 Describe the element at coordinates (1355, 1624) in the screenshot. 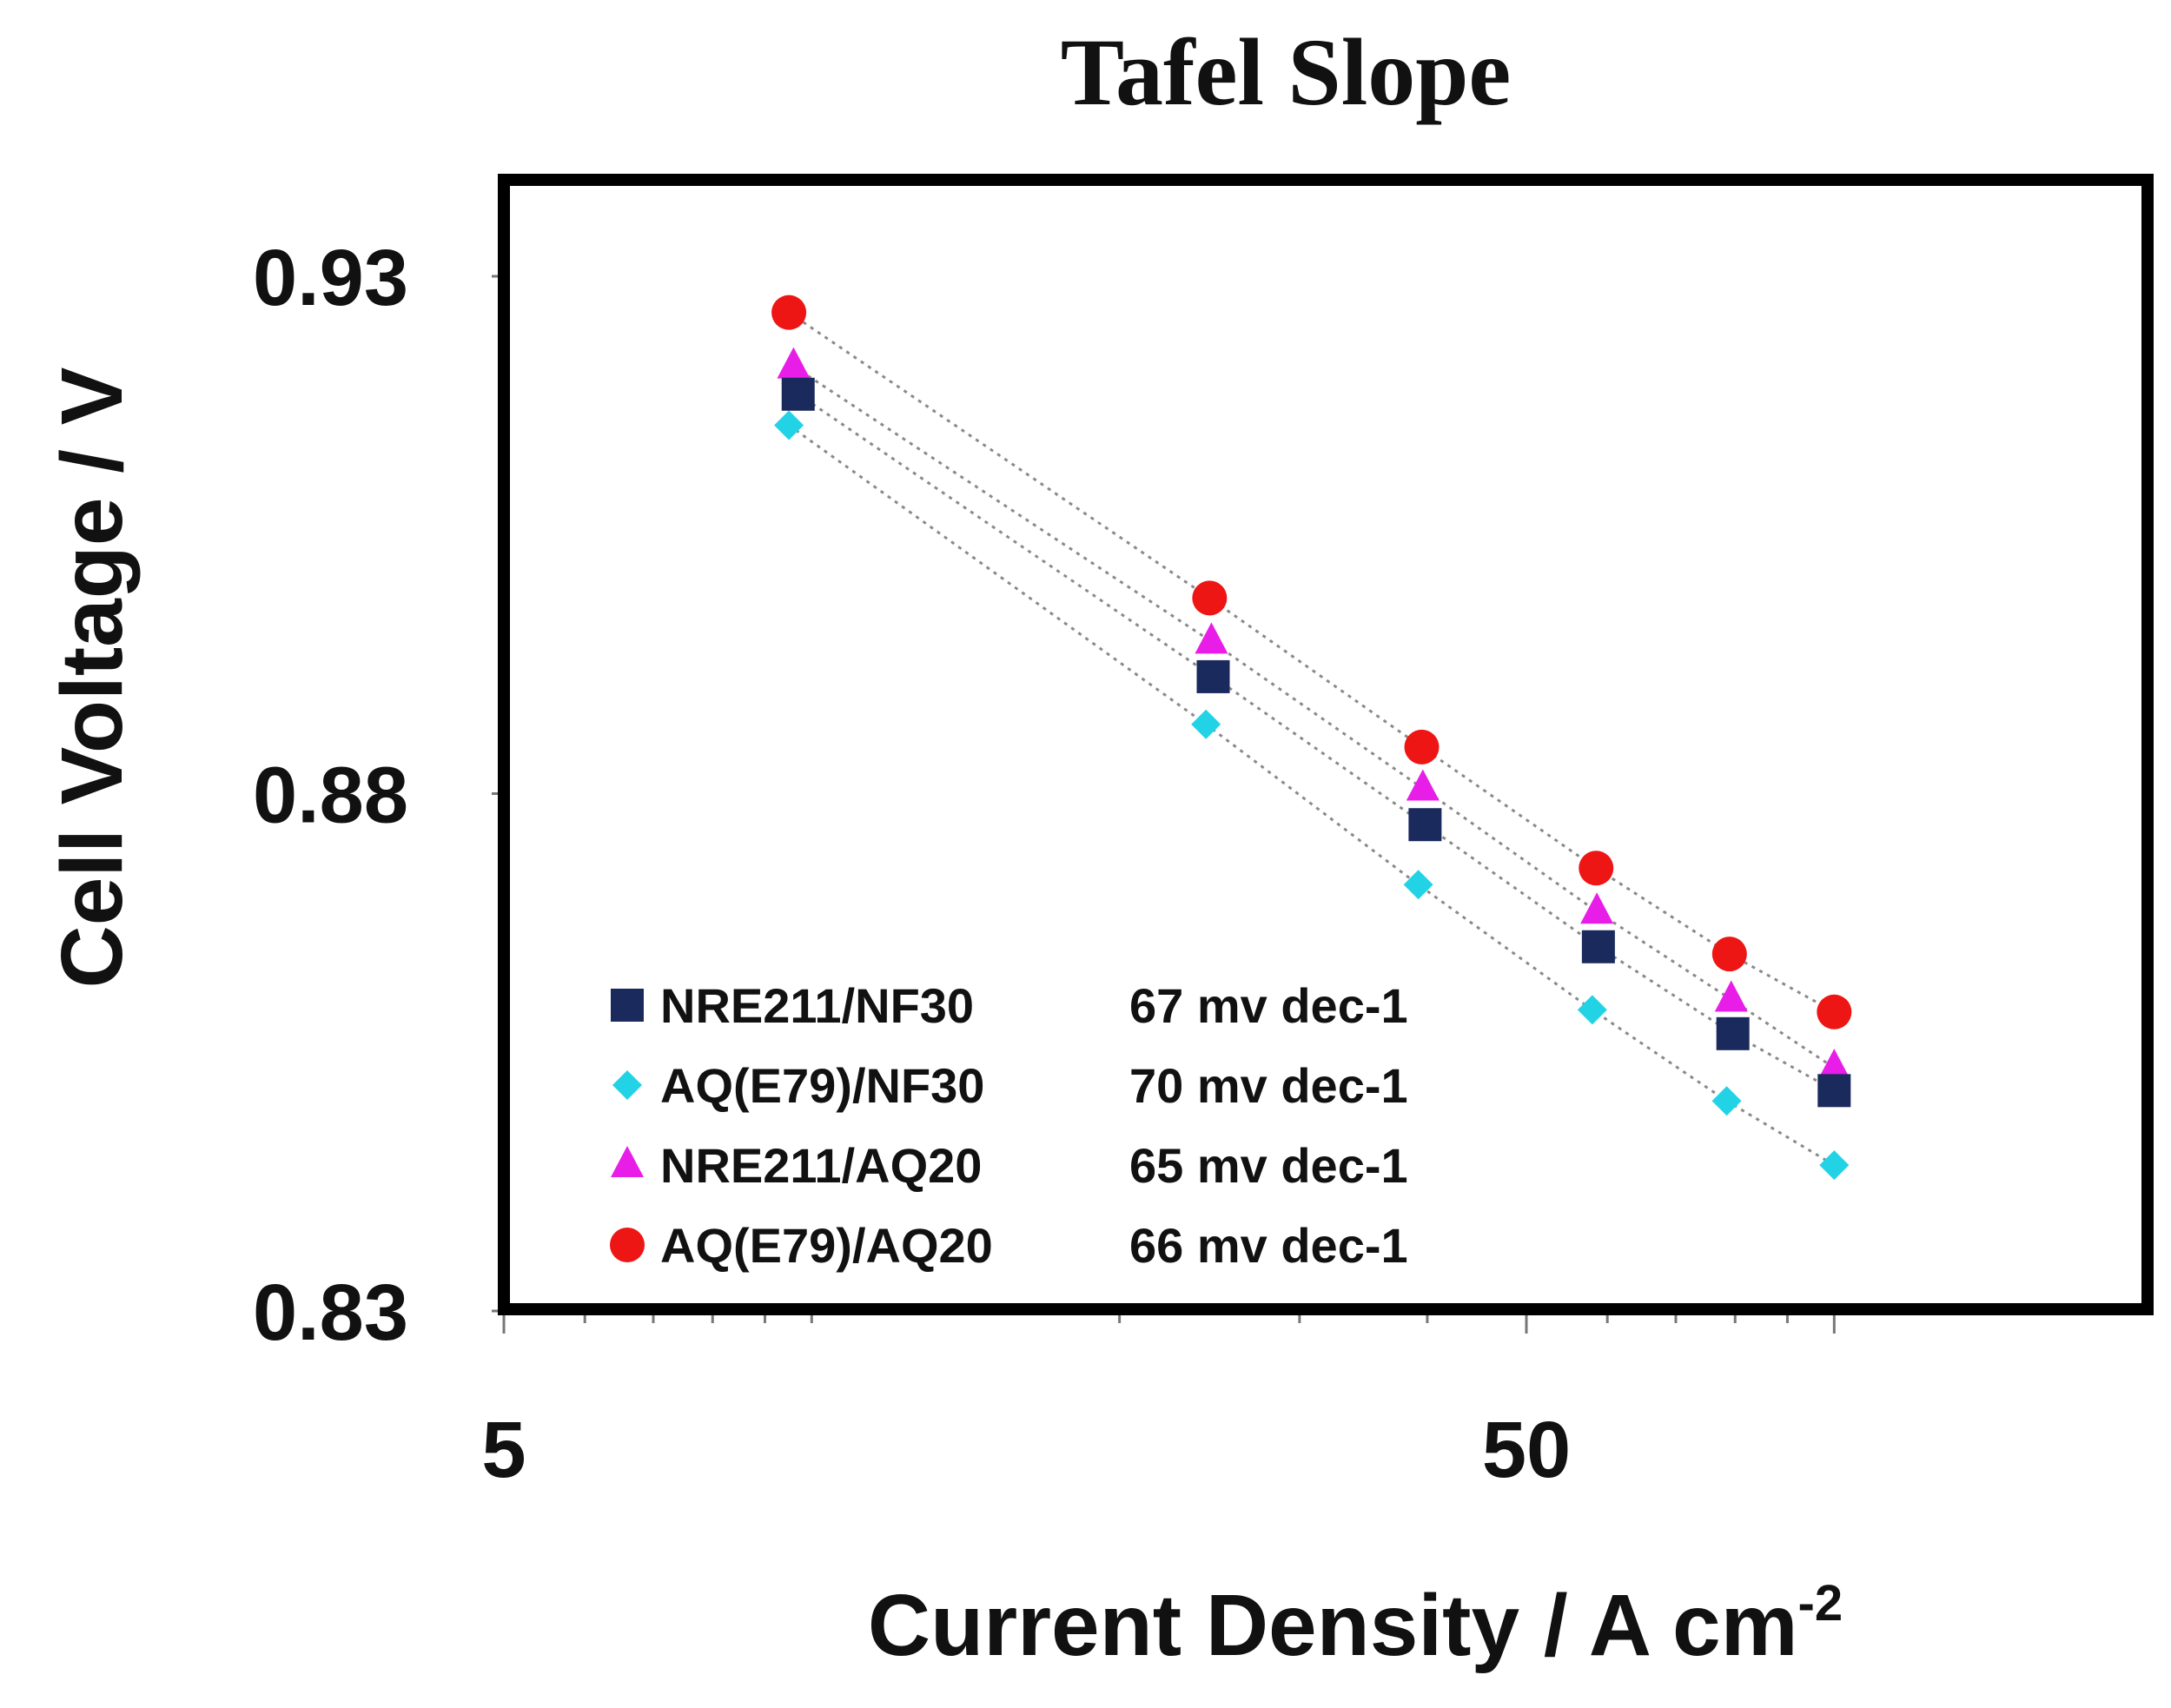

I see `x-axis-label: Current Density / A cm-2` at that location.